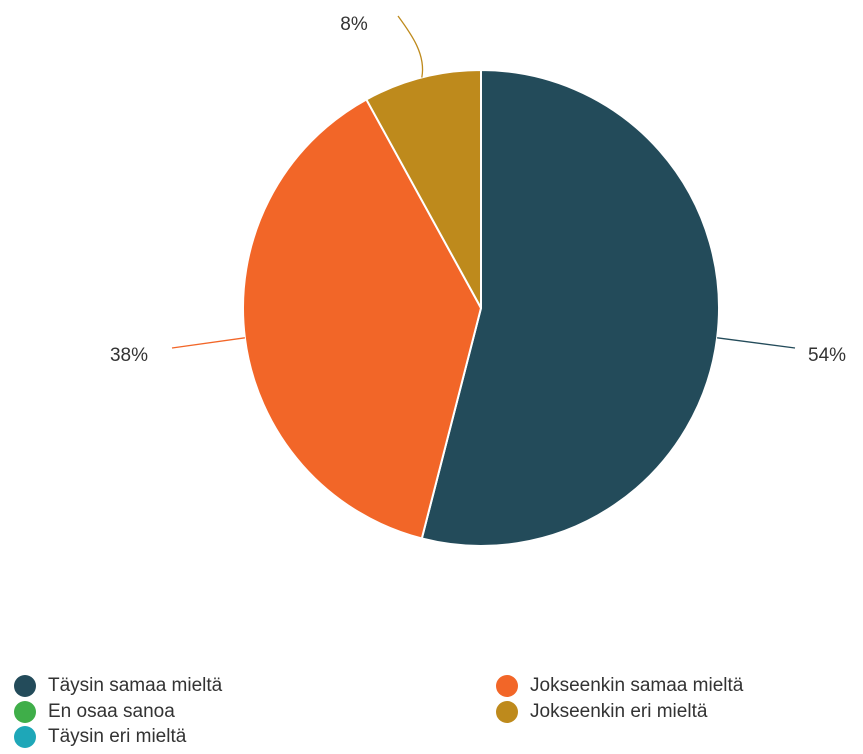  I want to click on data-label-taysin-samaa-mielta: 54%, so click(827, 355).